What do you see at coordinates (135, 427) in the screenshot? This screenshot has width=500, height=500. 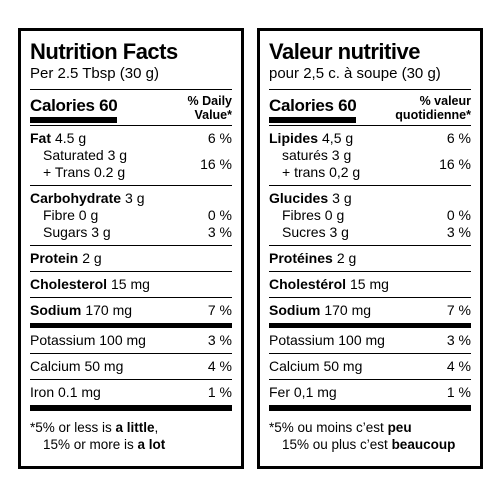 I see `footnote-text: a little` at bounding box center [135, 427].